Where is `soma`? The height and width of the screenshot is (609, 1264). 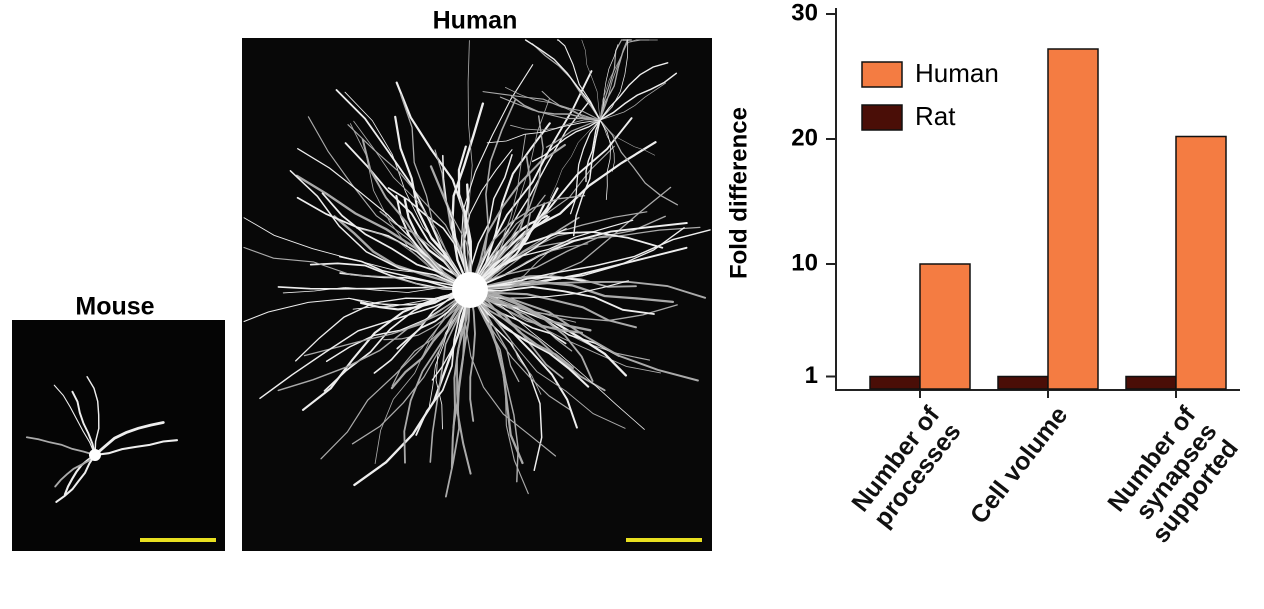
soma is located at coordinates (95, 455).